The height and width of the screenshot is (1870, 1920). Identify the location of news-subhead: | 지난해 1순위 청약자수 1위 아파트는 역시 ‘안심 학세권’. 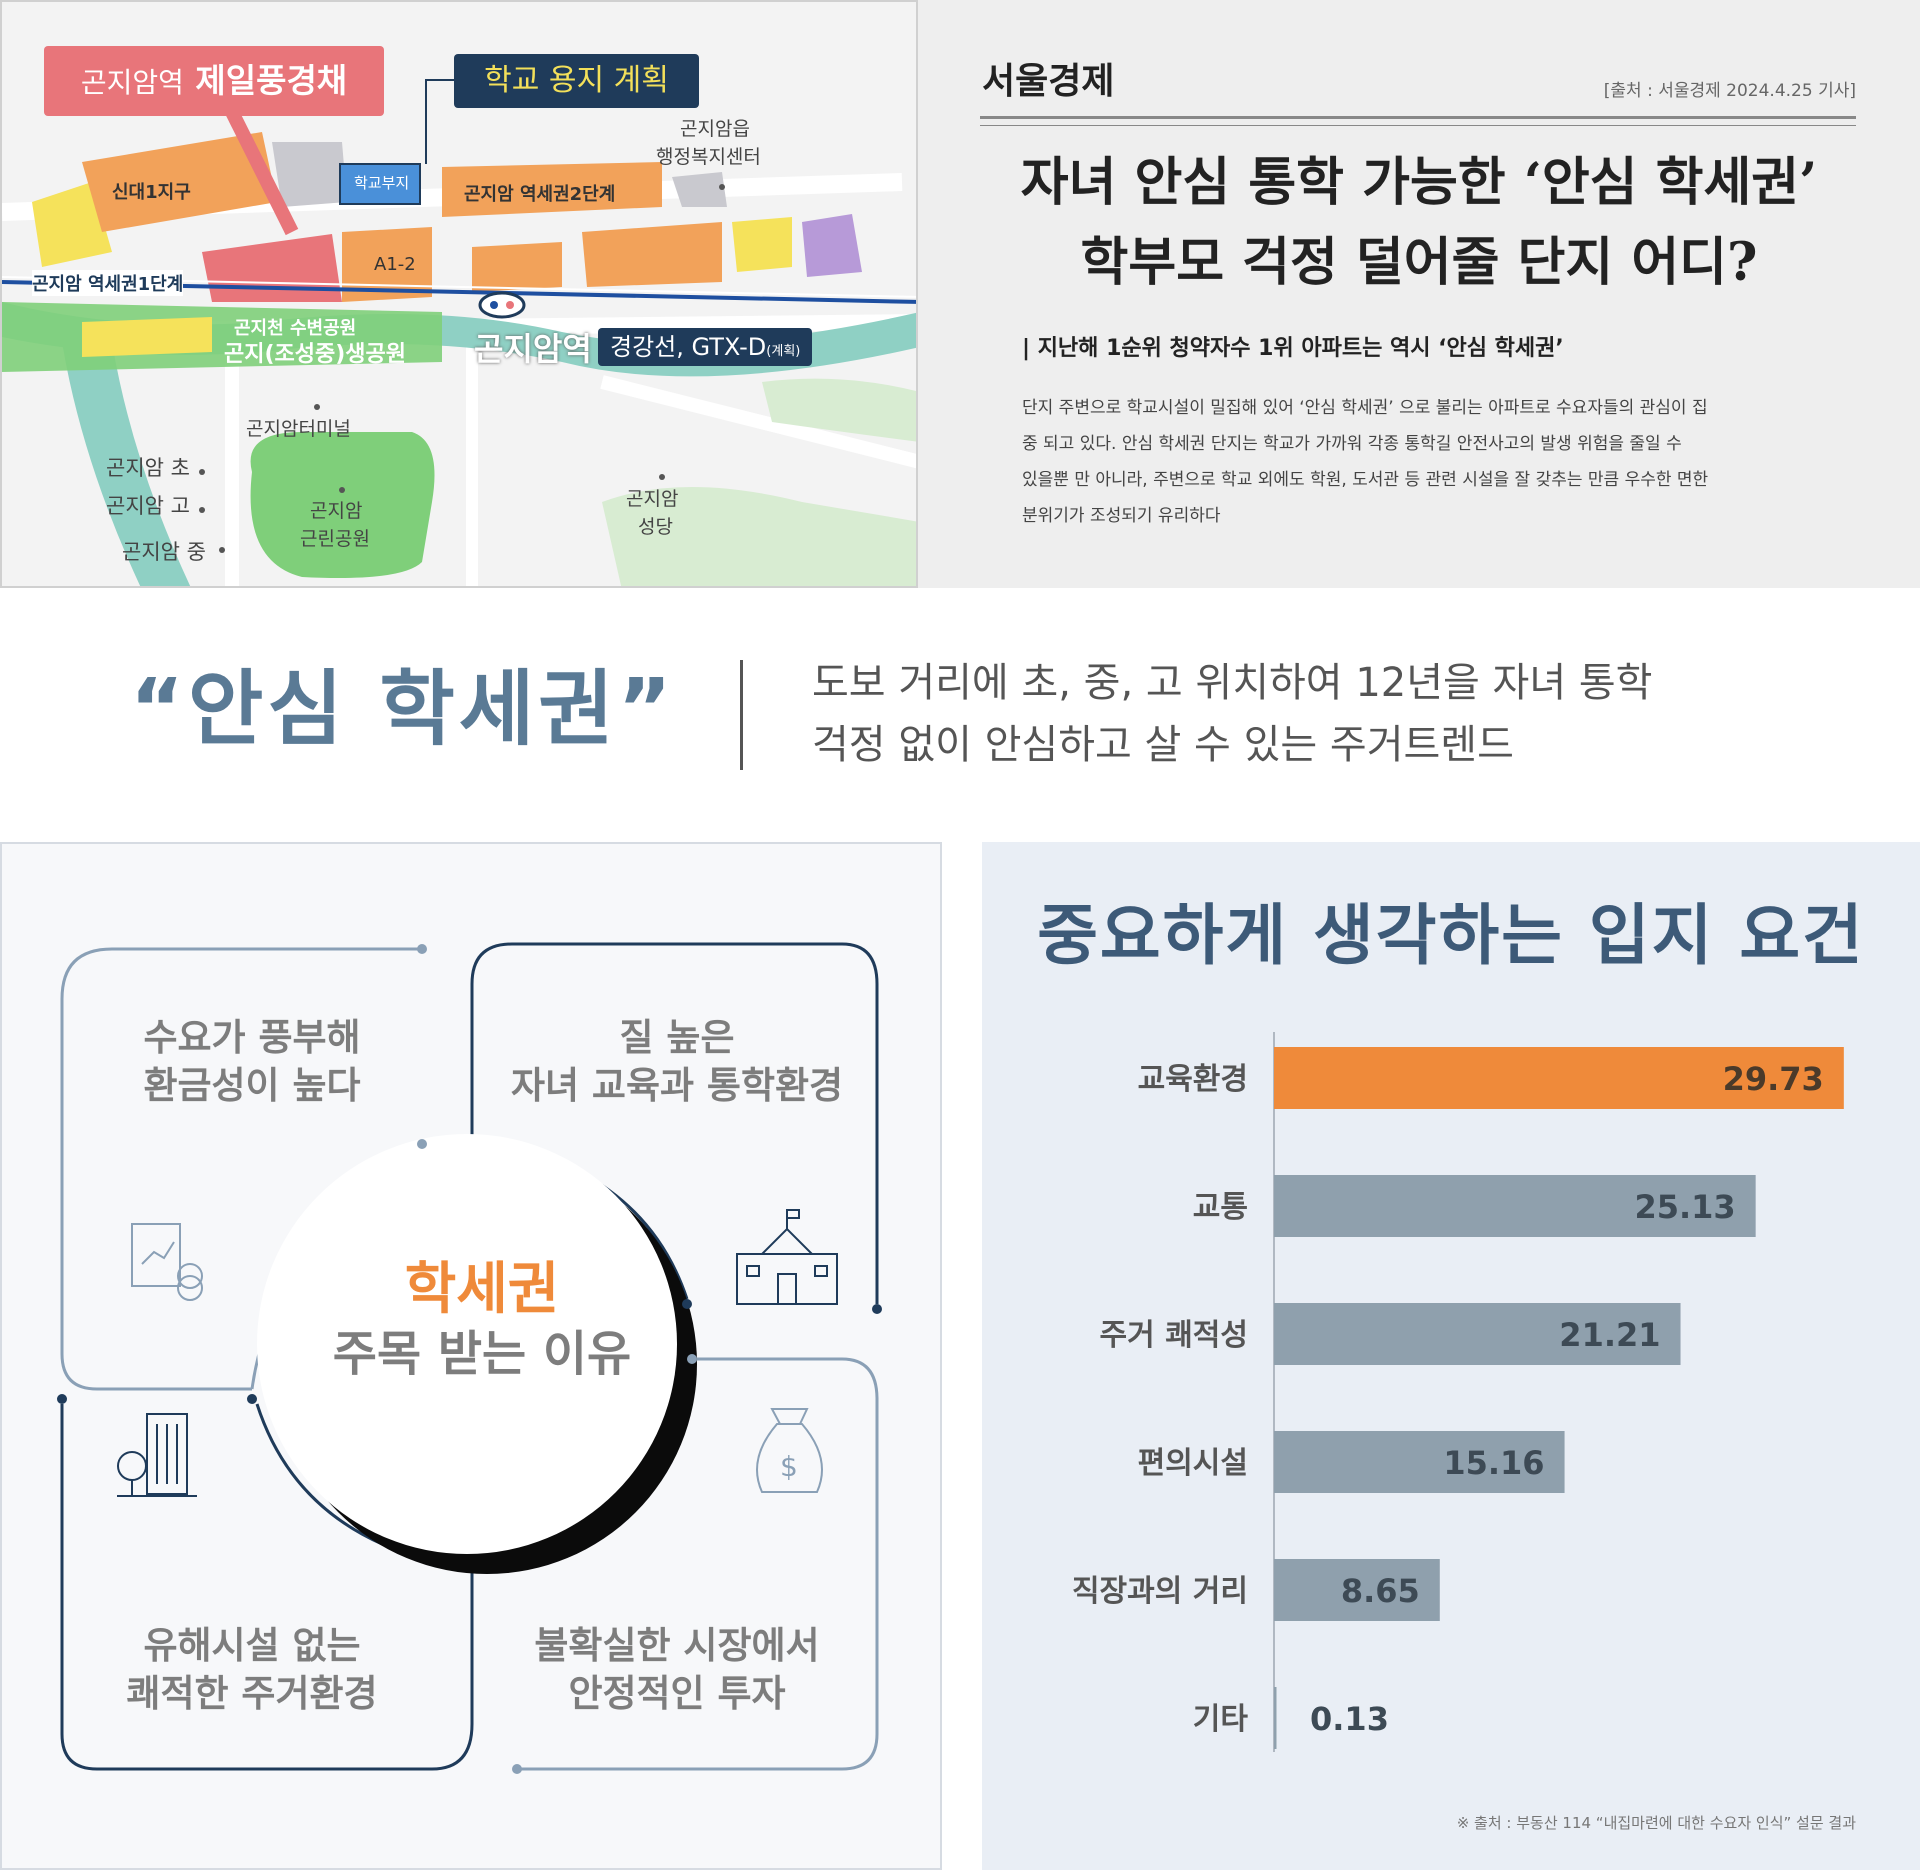
(1293, 348).